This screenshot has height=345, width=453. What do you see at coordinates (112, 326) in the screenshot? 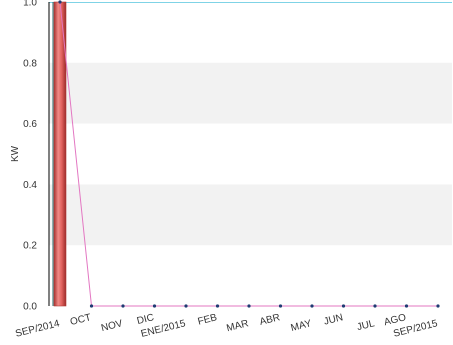
I see `x-tick-label-2: NOV` at bounding box center [112, 326].